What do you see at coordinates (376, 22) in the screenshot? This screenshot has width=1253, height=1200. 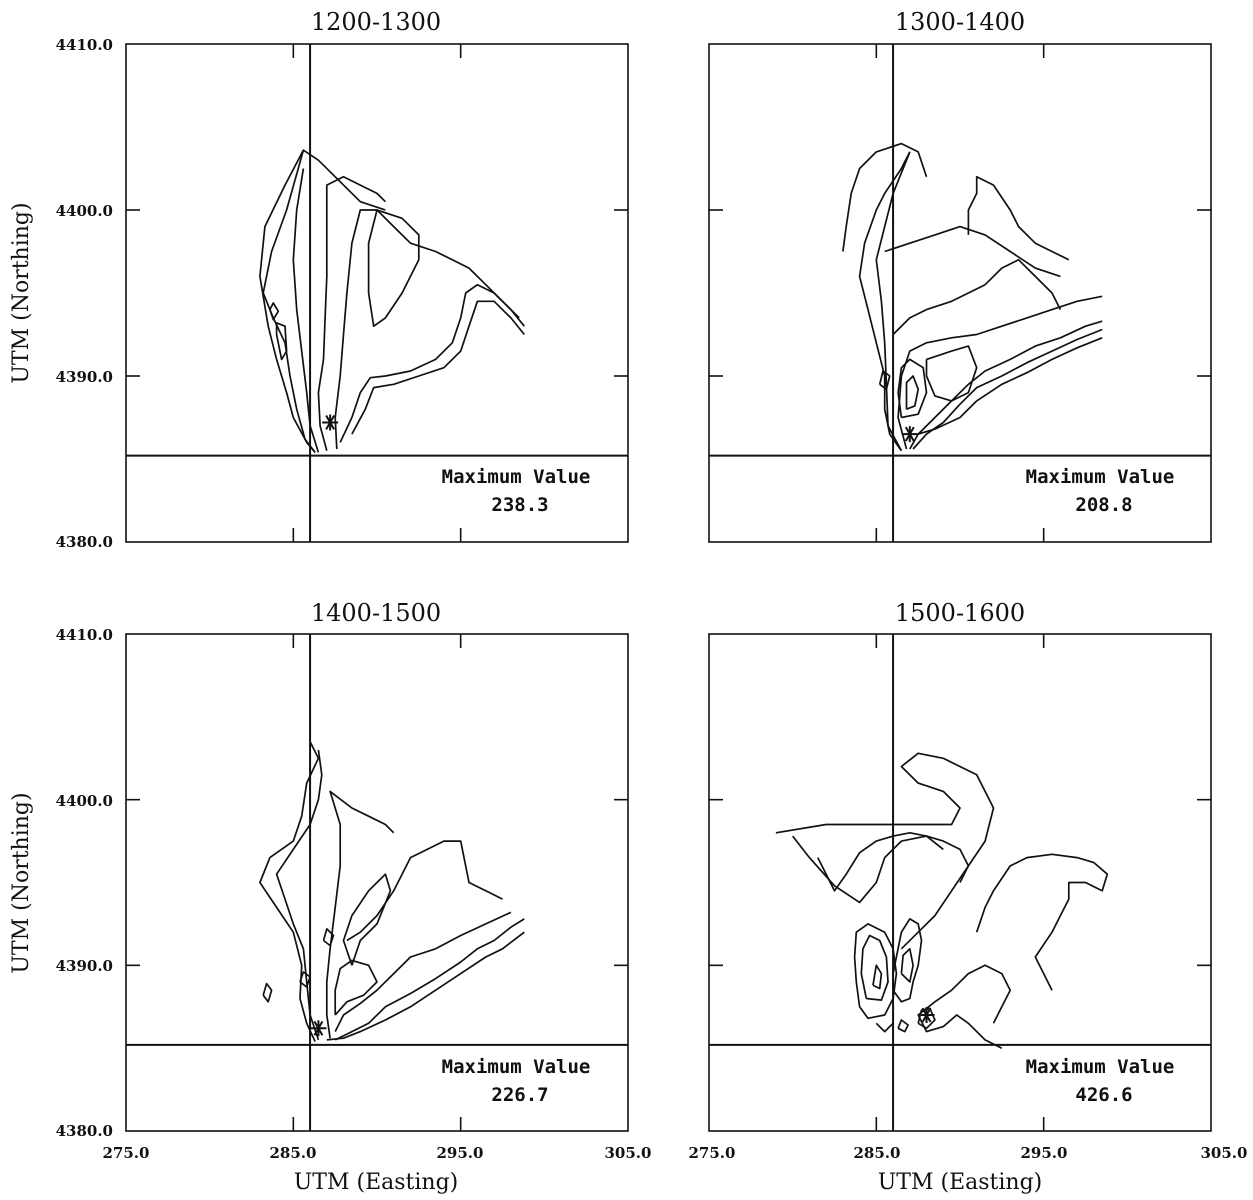 I see `panel-title: 1200-1300` at bounding box center [376, 22].